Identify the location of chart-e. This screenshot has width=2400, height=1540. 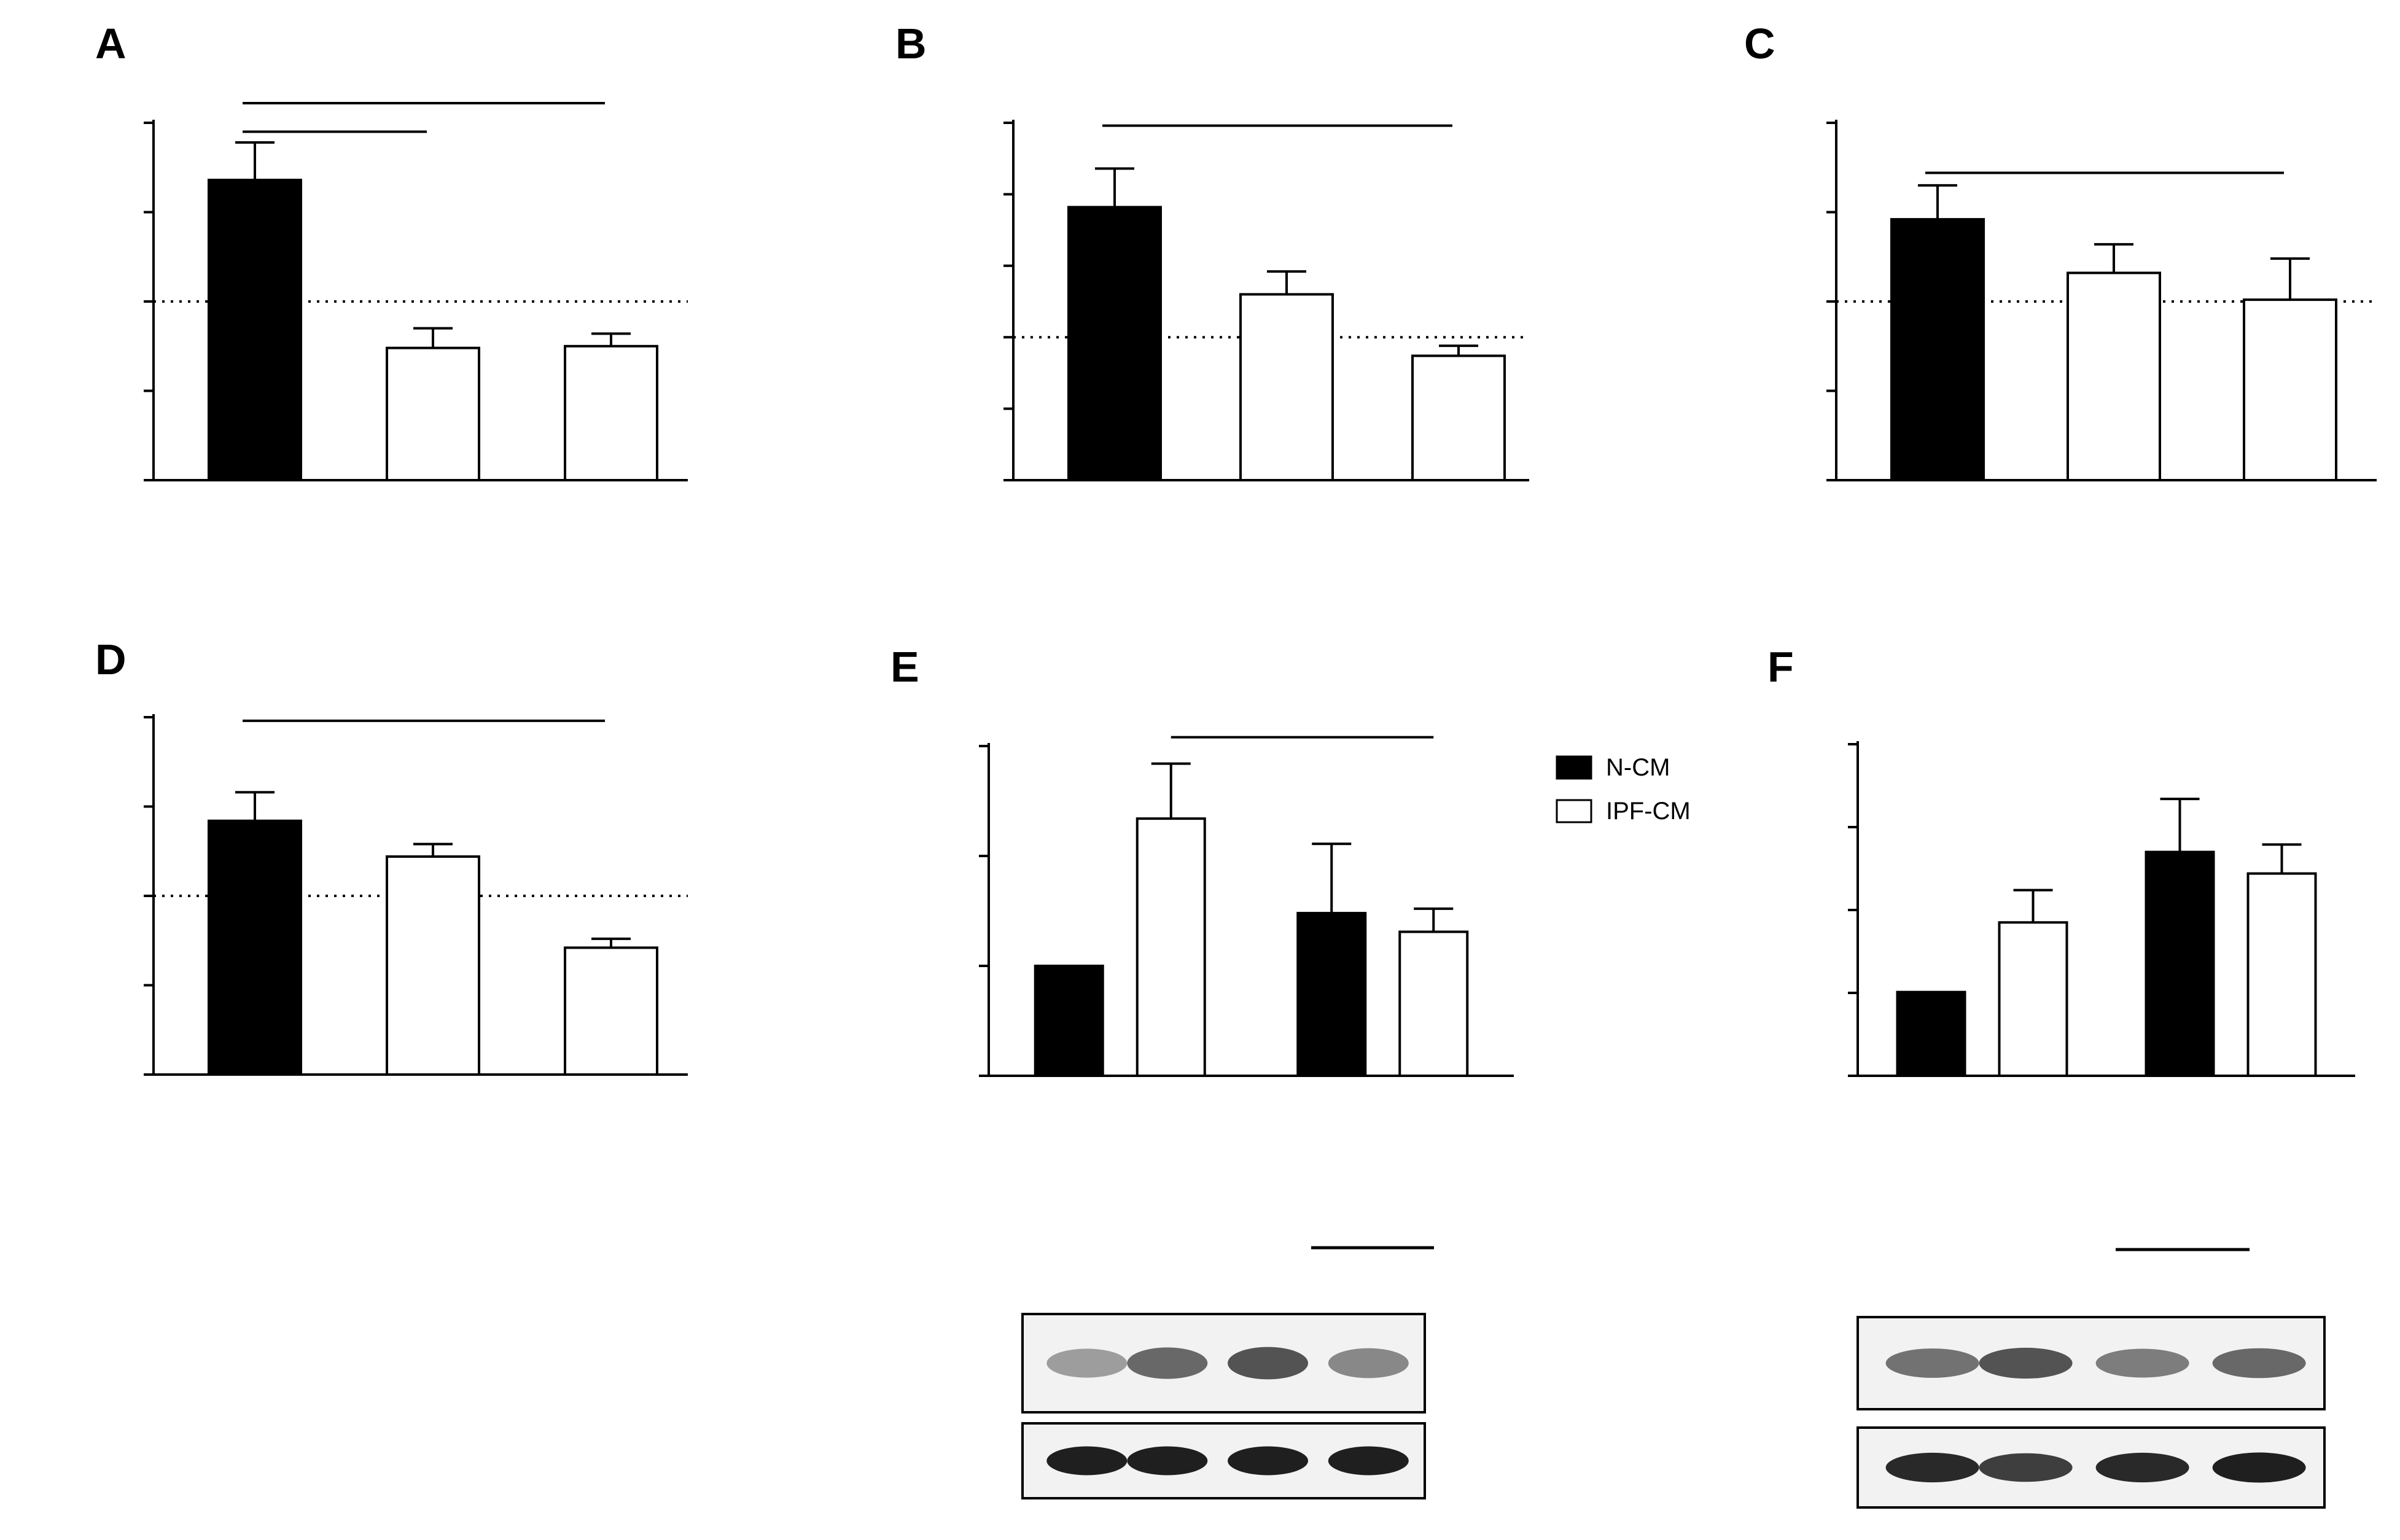
(1247, 907).